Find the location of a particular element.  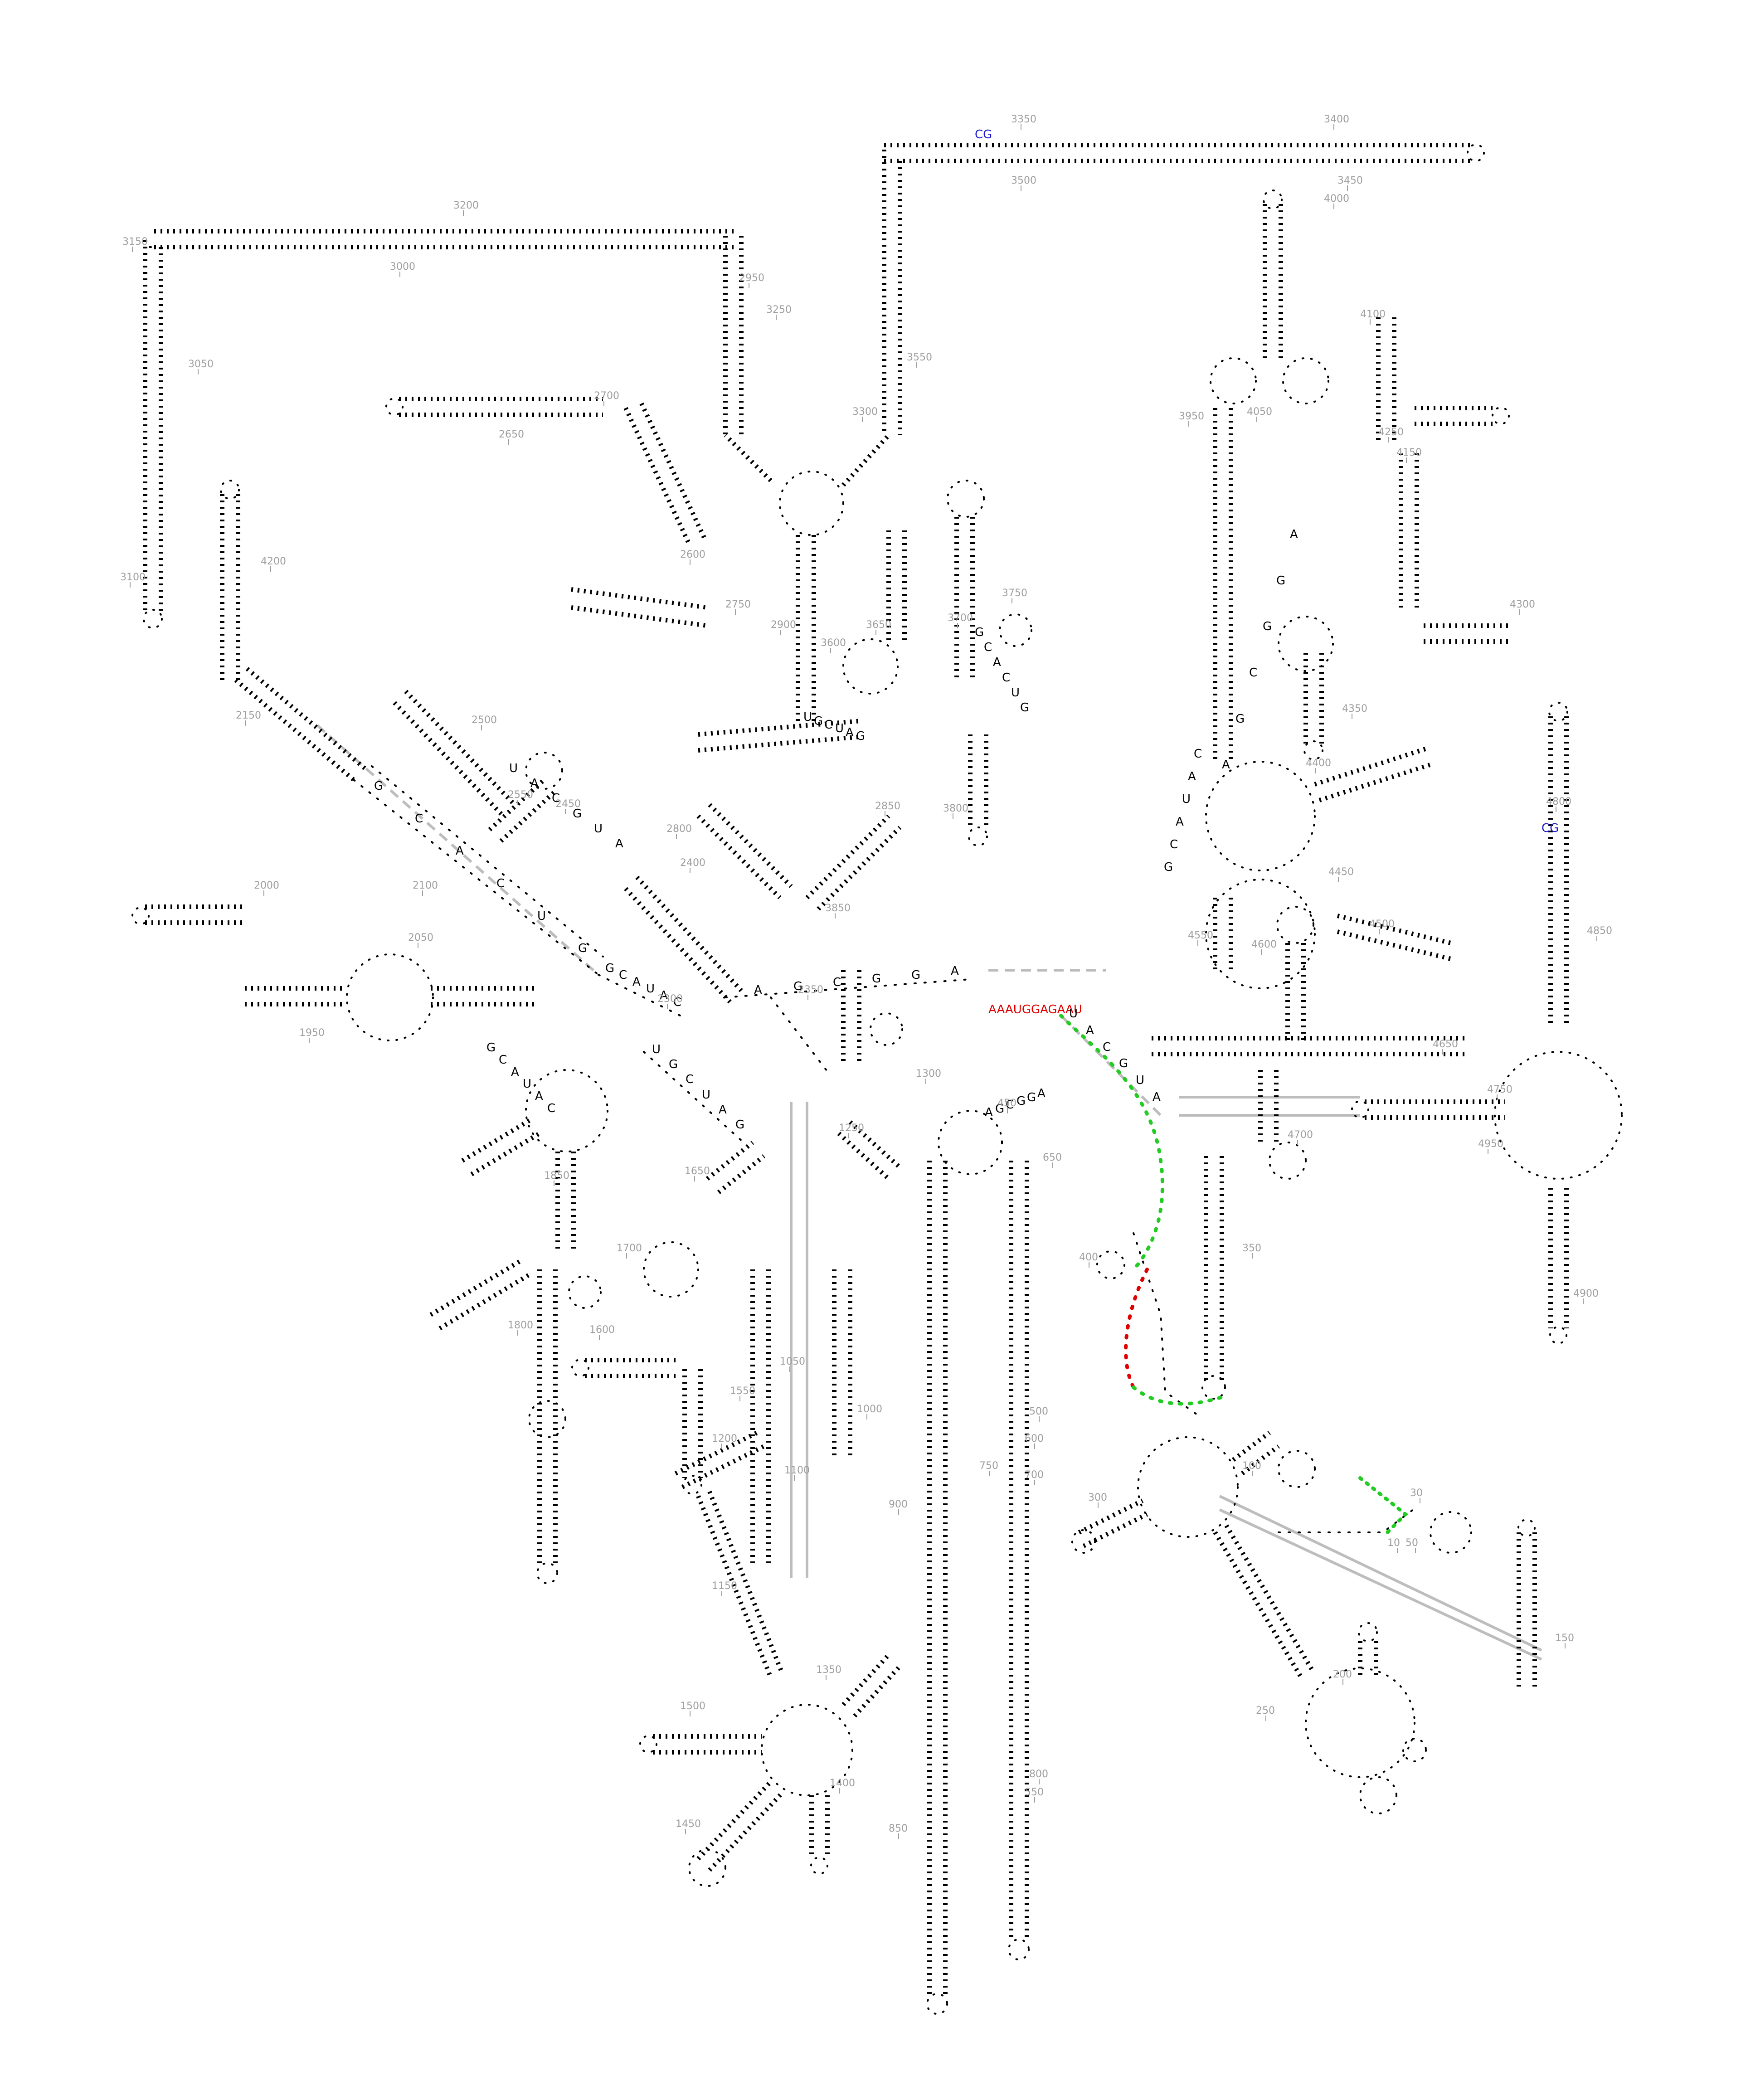

helix-2550-partner is located at coordinates (460, 748).